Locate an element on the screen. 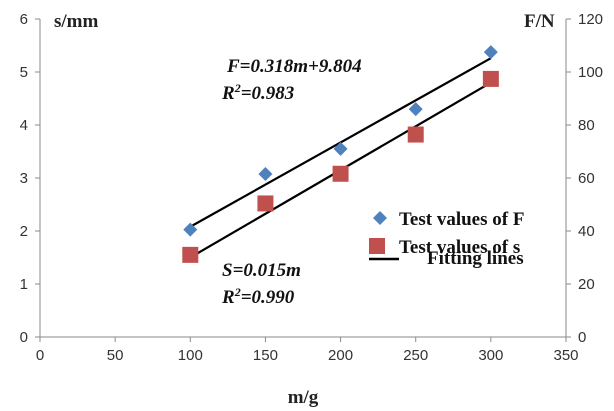  fit-f-r2: R2=0.983 is located at coordinates (257, 92).